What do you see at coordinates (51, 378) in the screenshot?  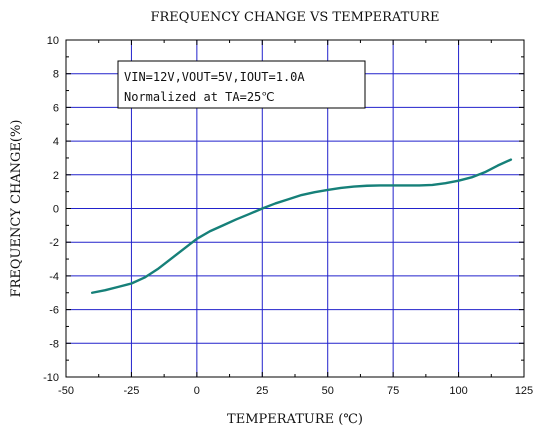 I see `y-tick-label: -10` at bounding box center [51, 378].